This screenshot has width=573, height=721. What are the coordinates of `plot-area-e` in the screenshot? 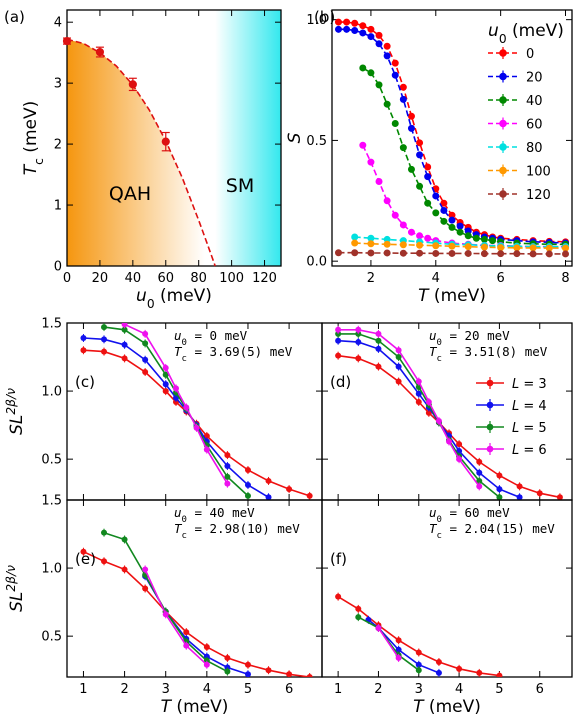 It's located at (196, 602).